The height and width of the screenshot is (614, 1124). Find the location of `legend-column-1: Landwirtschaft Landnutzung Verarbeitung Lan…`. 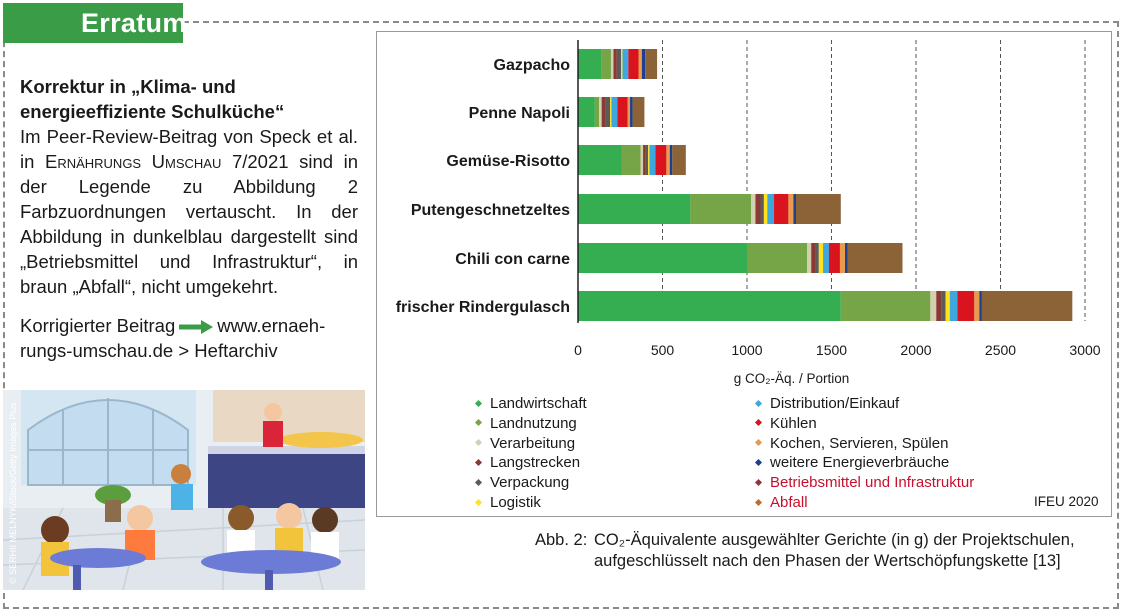

legend-column-1: Landwirtschaft Landnutzung Verarbeitung Lan… is located at coordinates (530, 453).